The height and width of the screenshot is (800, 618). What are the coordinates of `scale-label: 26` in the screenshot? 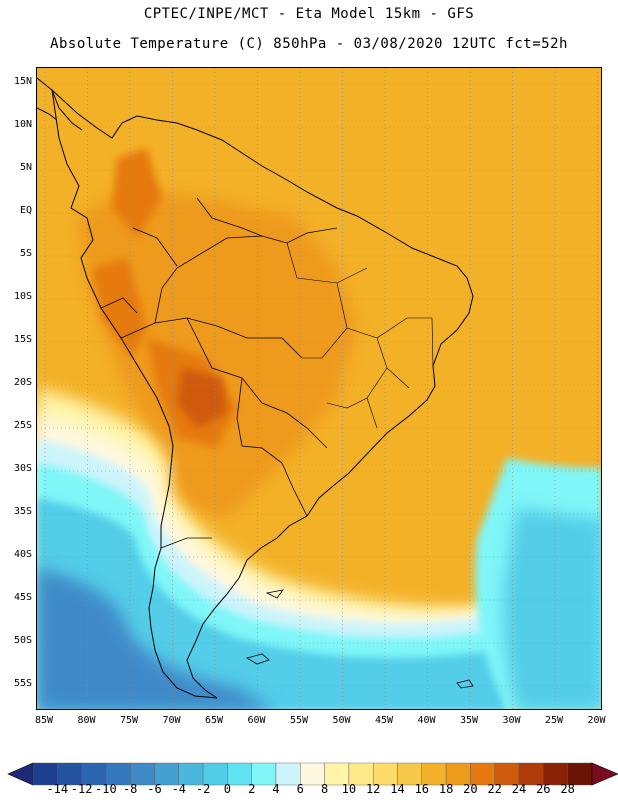 It's located at (543, 789).